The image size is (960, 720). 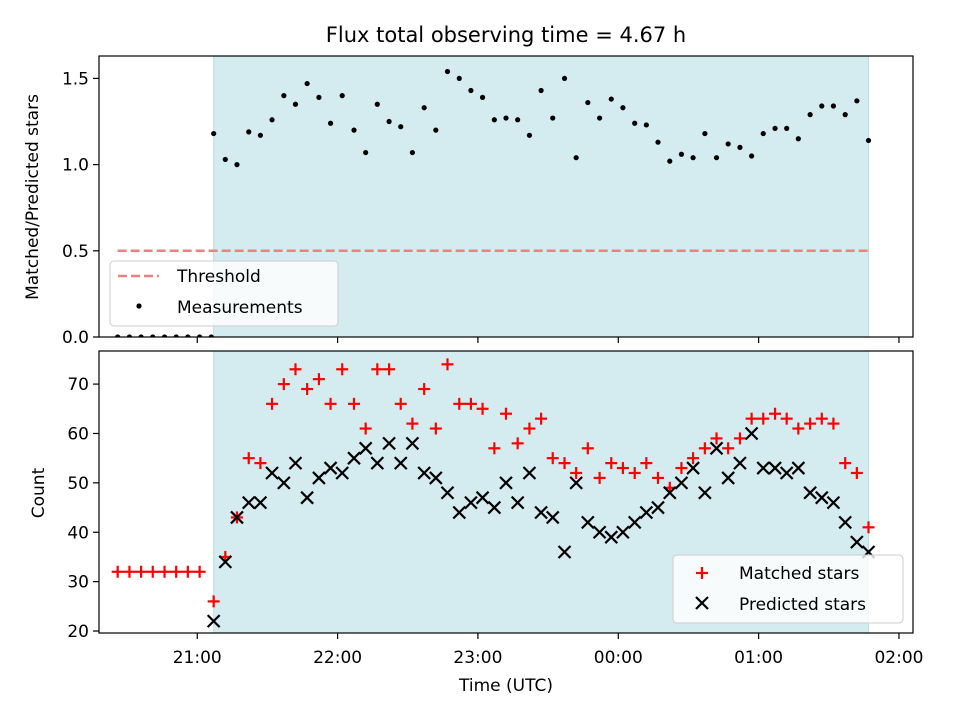 I want to click on legend-threshold-label: Threshold, so click(x=218, y=277).